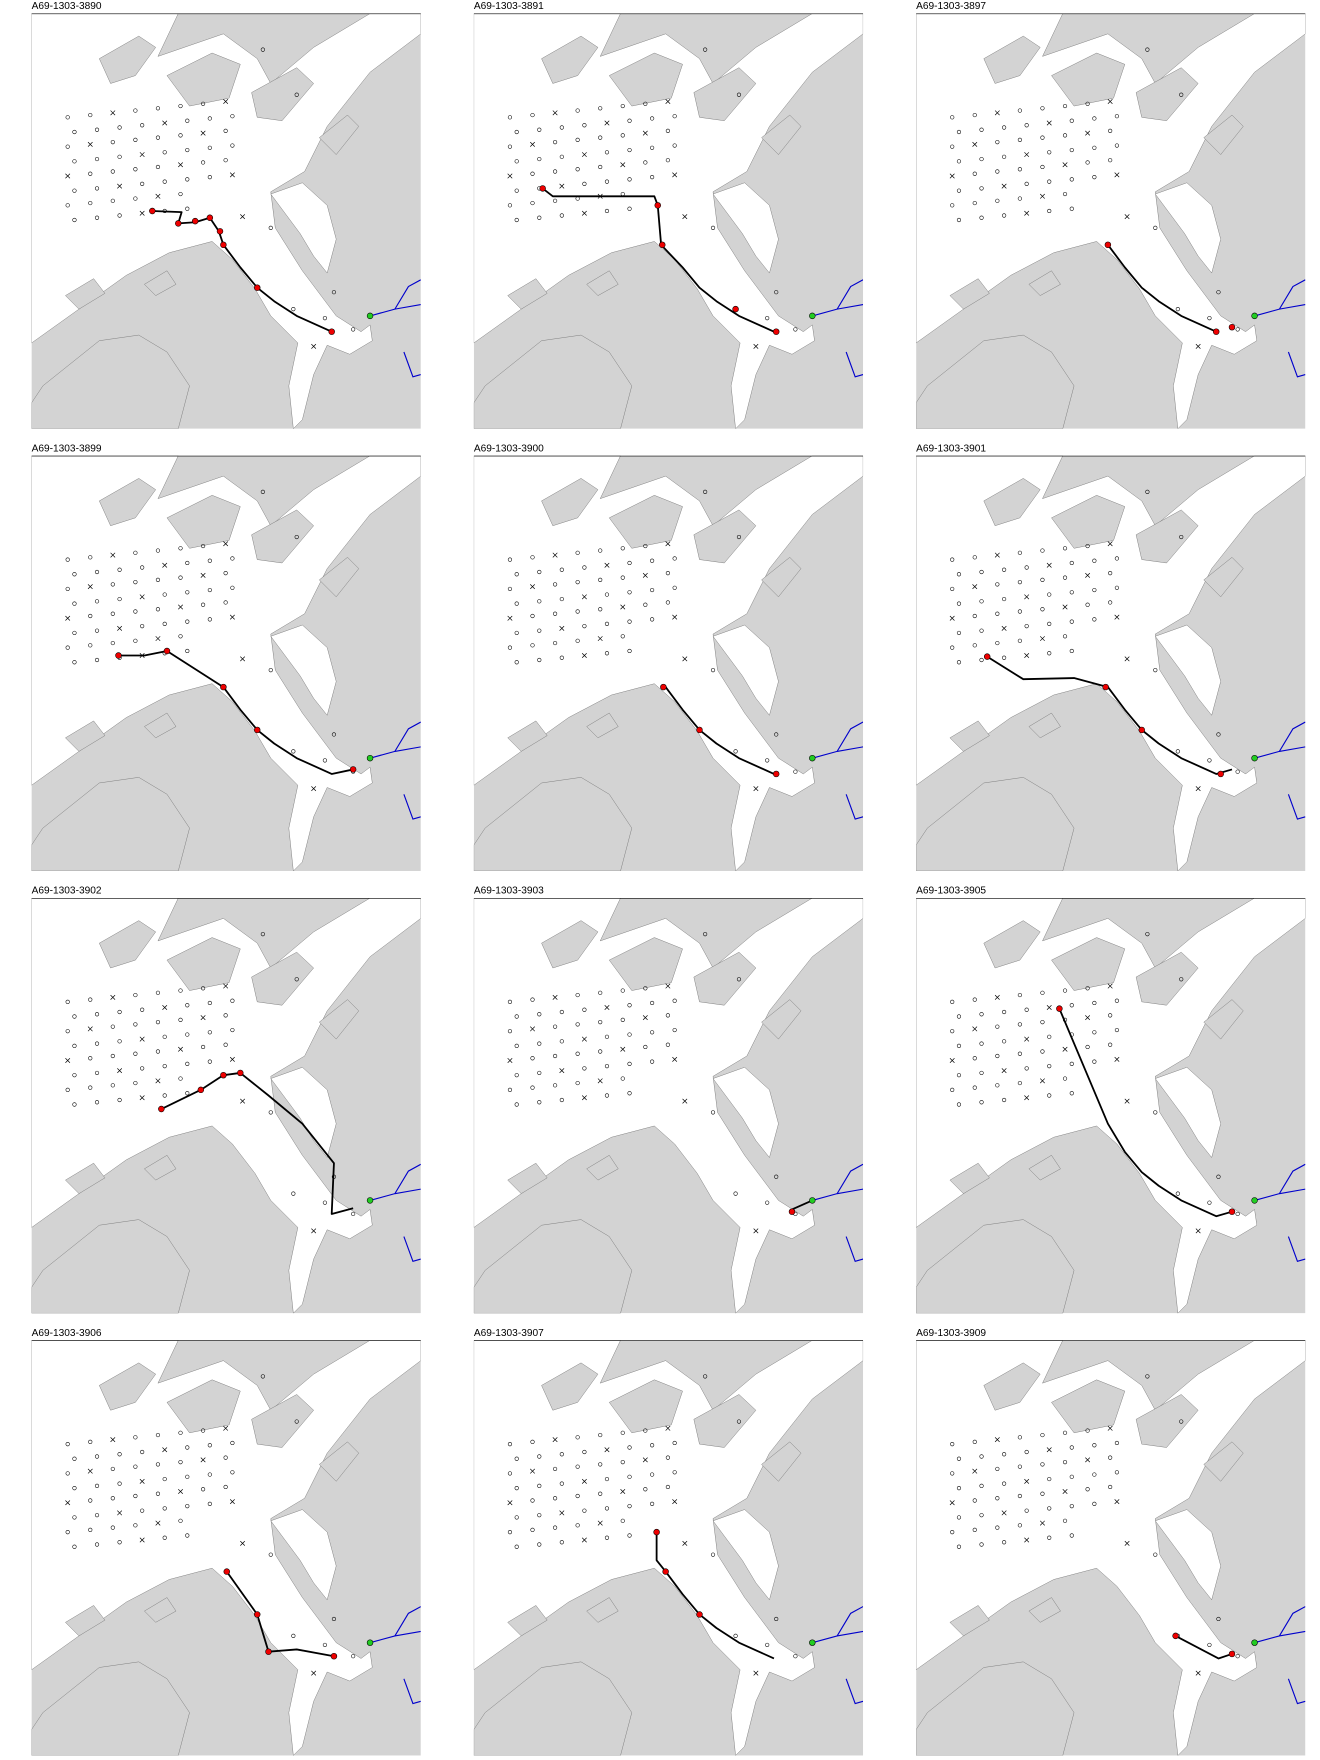  I want to click on track, so click(715, 1596).